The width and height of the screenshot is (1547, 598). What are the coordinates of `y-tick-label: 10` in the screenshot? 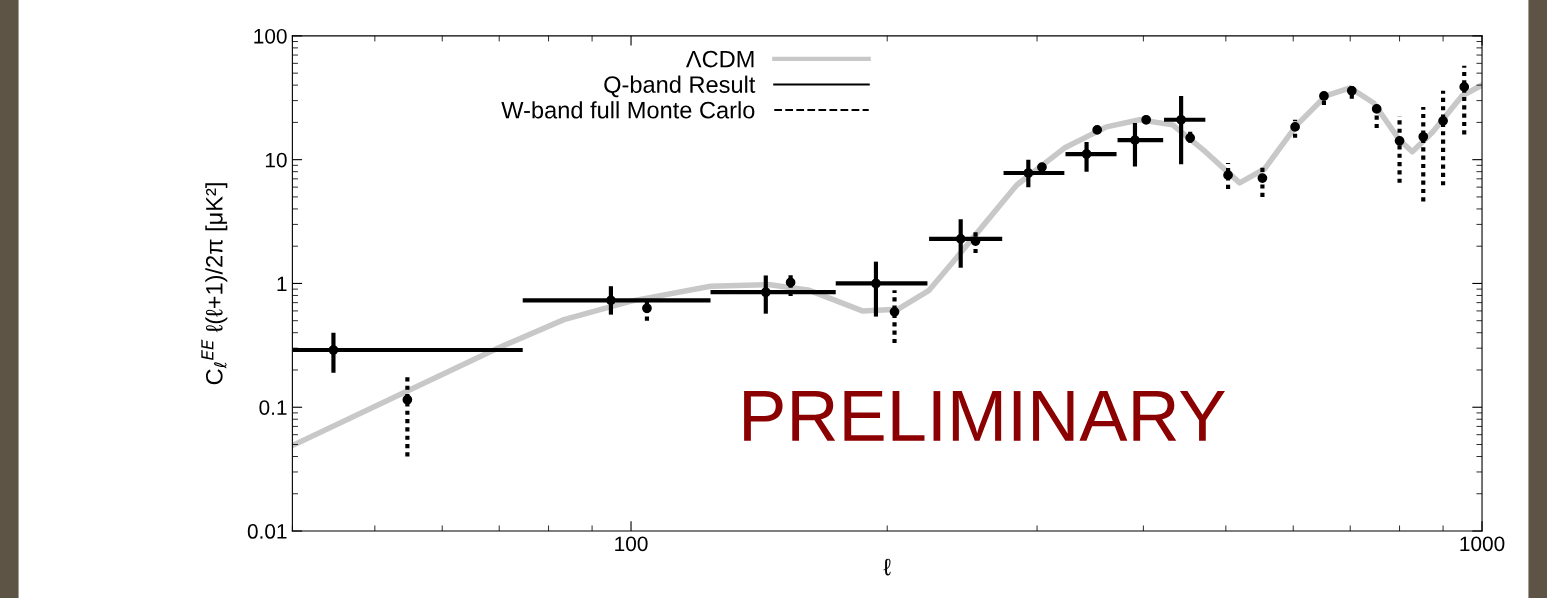 It's located at (276, 160).